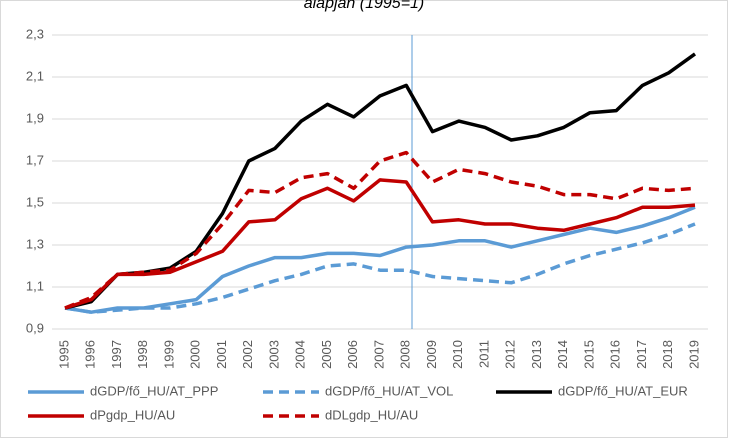 This screenshot has height=439, width=729. Describe the element at coordinates (132, 414) in the screenshot. I see `legend-label: dPgdp_HU/AU` at that location.